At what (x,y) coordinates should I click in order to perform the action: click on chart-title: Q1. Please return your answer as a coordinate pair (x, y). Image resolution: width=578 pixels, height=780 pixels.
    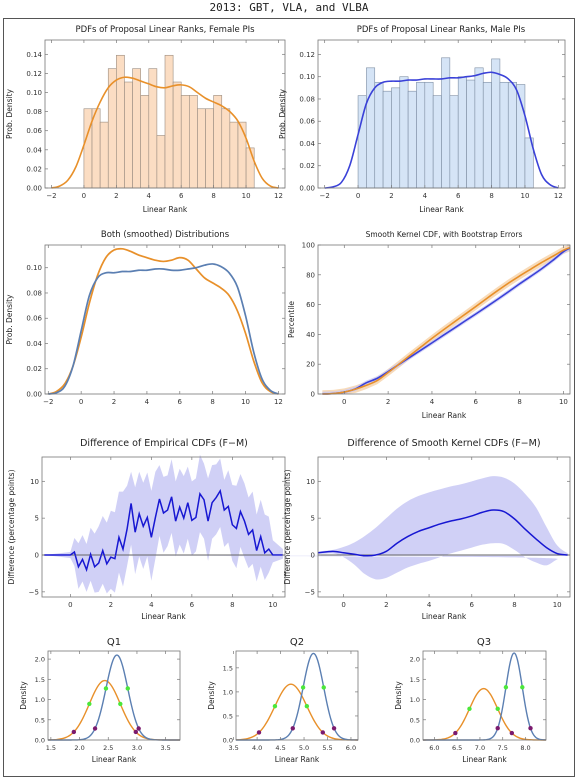
    Looking at the image, I should click on (114, 642).